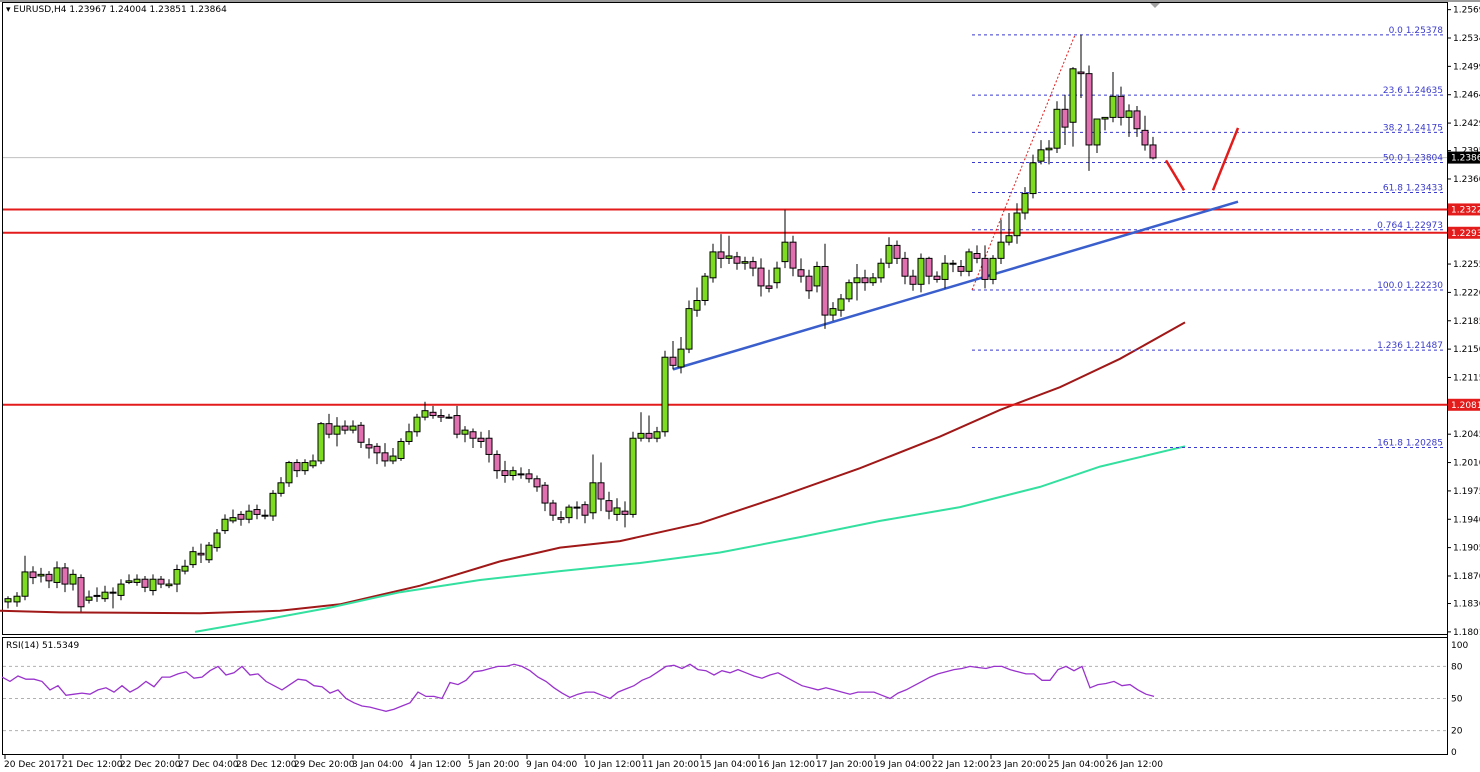 The image size is (1480, 772). I want to click on time-tick-label: 11 Jan 20:00, so click(670, 765).